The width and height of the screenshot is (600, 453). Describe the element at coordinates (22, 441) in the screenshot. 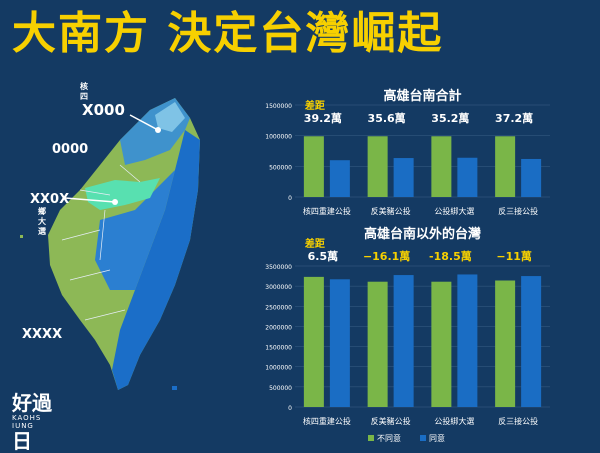

I see `logo-line2: 日` at that location.